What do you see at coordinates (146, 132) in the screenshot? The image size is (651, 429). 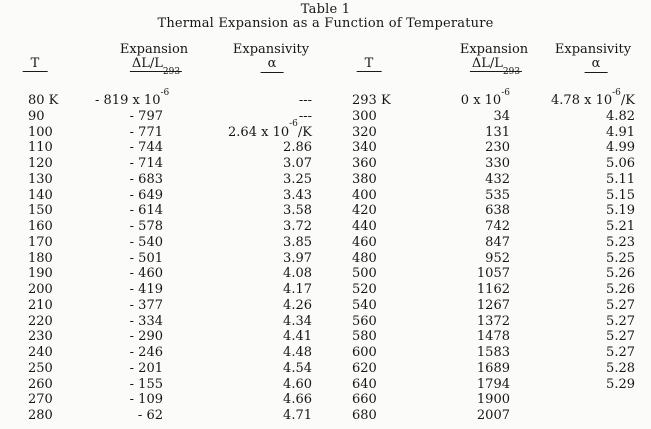 I see `expansion-left-cell: - 771` at bounding box center [146, 132].